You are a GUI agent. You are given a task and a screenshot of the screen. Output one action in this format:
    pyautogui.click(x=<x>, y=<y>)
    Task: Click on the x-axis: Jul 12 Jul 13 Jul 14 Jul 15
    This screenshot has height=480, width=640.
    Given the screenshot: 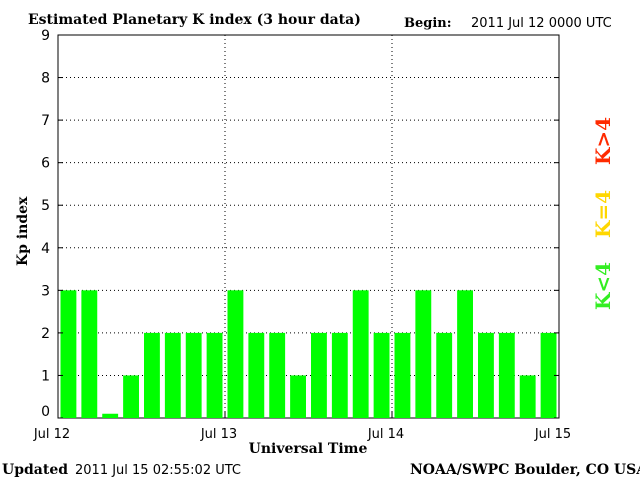 What is the action you would take?
    pyautogui.click(x=302, y=426)
    